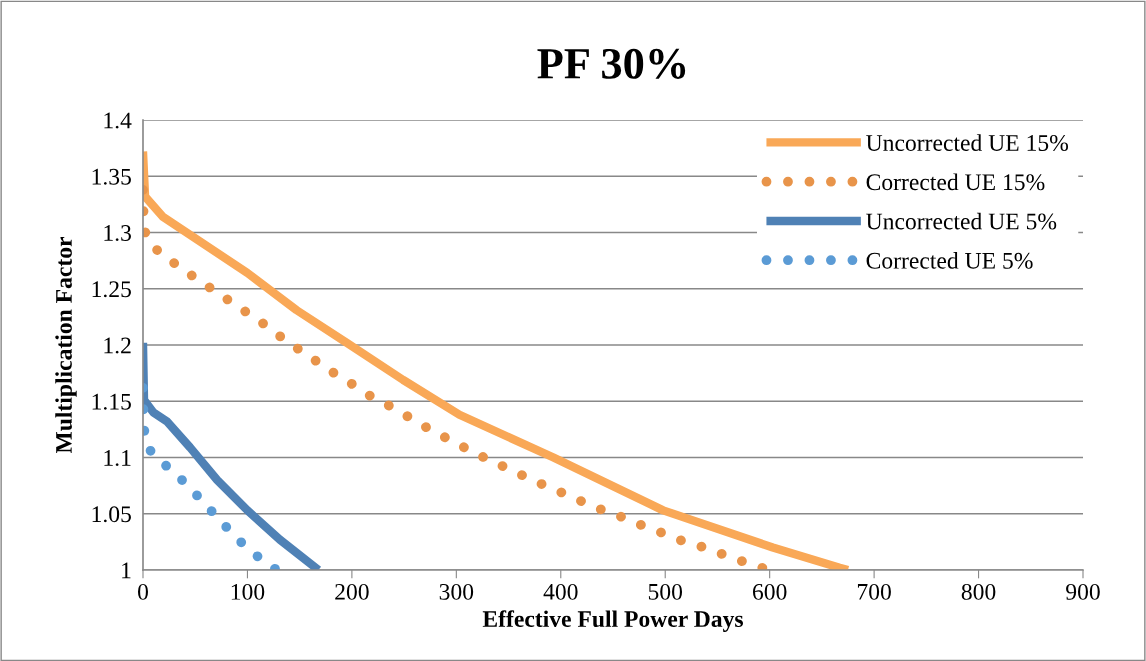 The width and height of the screenshot is (1146, 661). I want to click on x-tick-label: 400, so click(560, 591).